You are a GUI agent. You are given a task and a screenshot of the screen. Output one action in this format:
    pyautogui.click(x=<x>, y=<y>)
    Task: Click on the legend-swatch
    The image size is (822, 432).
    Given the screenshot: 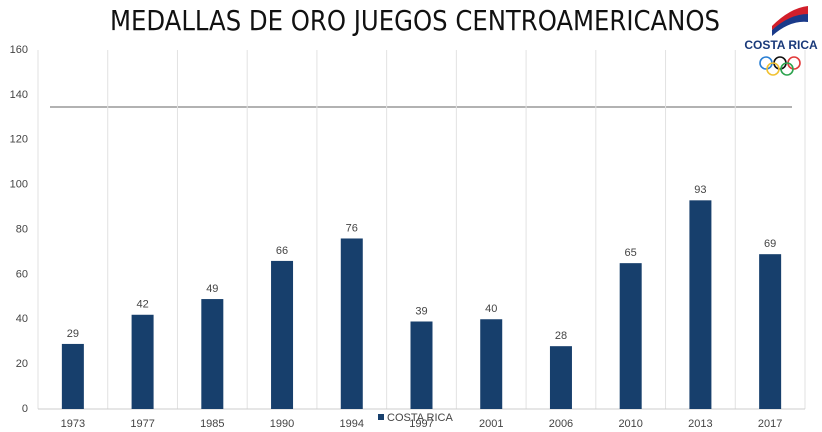 What is the action you would take?
    pyautogui.click(x=381, y=417)
    